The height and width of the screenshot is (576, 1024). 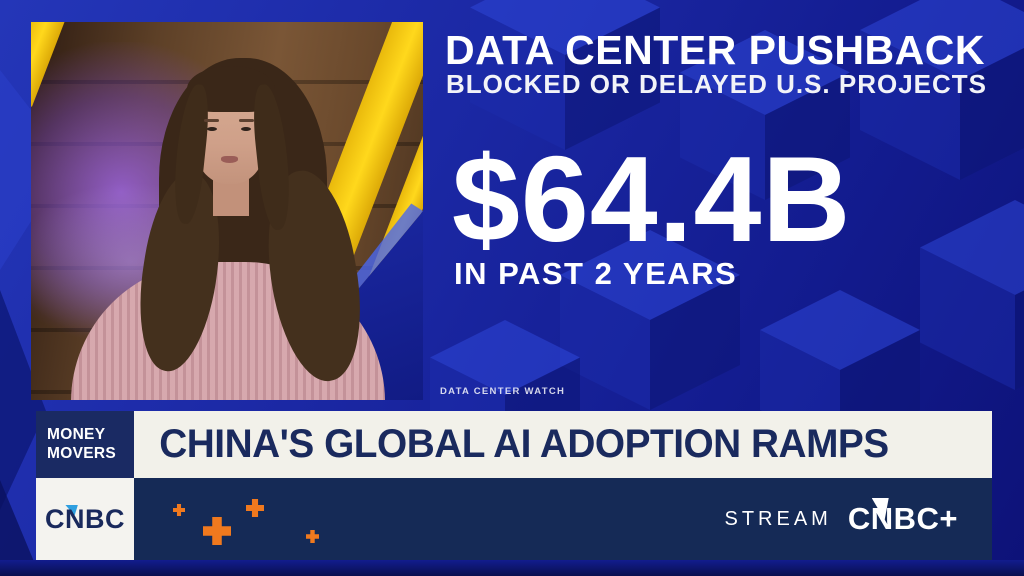 What do you see at coordinates (55, 518) in the screenshot?
I see `cnbc-logo-letter: C` at bounding box center [55, 518].